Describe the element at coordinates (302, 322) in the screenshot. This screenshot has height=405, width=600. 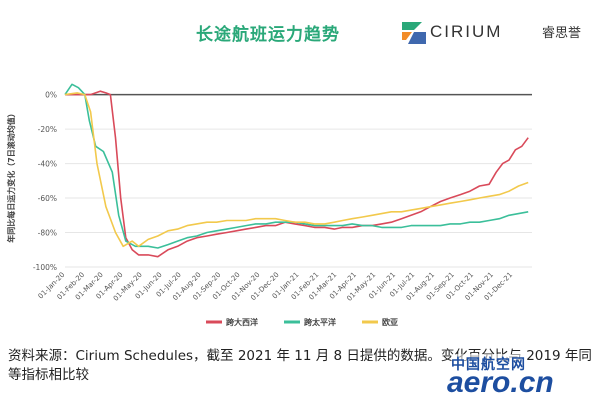
I see `chart-legend: 跨大西洋 跨太平洋 欧亚` at that location.